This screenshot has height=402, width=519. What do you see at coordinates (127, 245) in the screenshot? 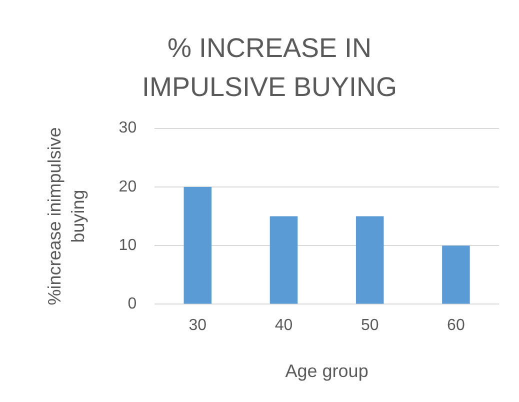
I see `y-tick-label: 10` at bounding box center [127, 245].